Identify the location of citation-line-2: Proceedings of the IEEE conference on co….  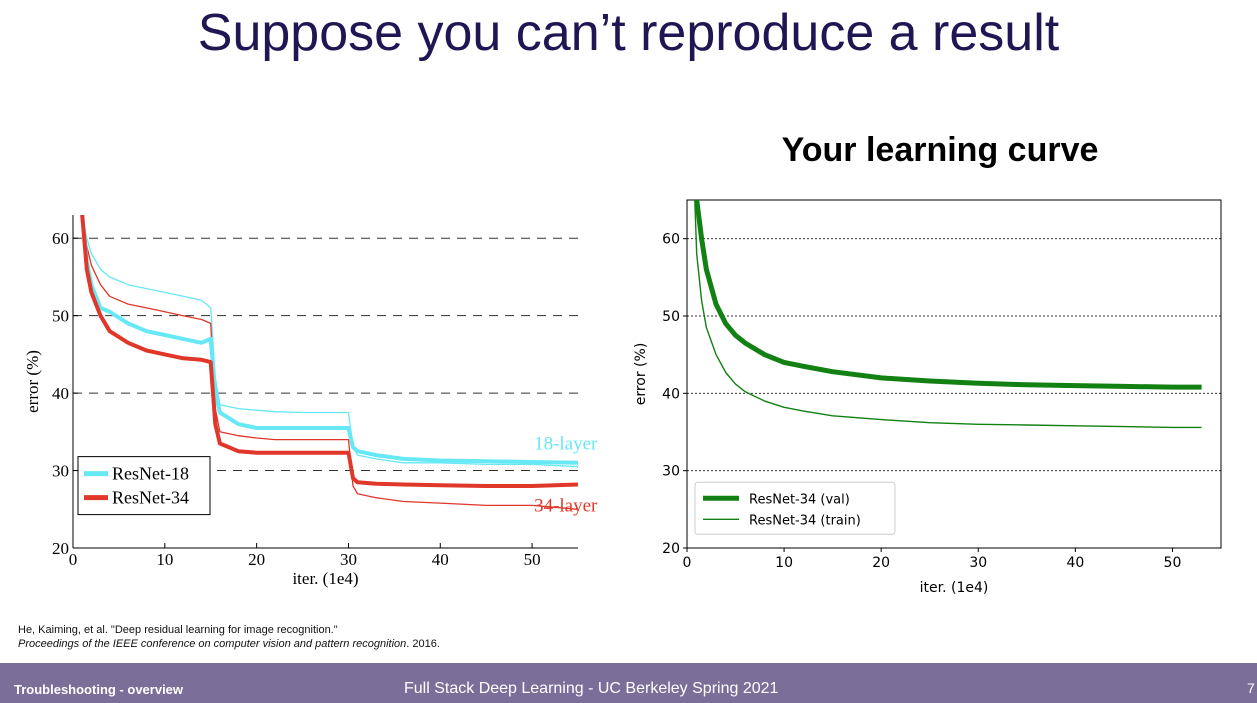
(229, 644).